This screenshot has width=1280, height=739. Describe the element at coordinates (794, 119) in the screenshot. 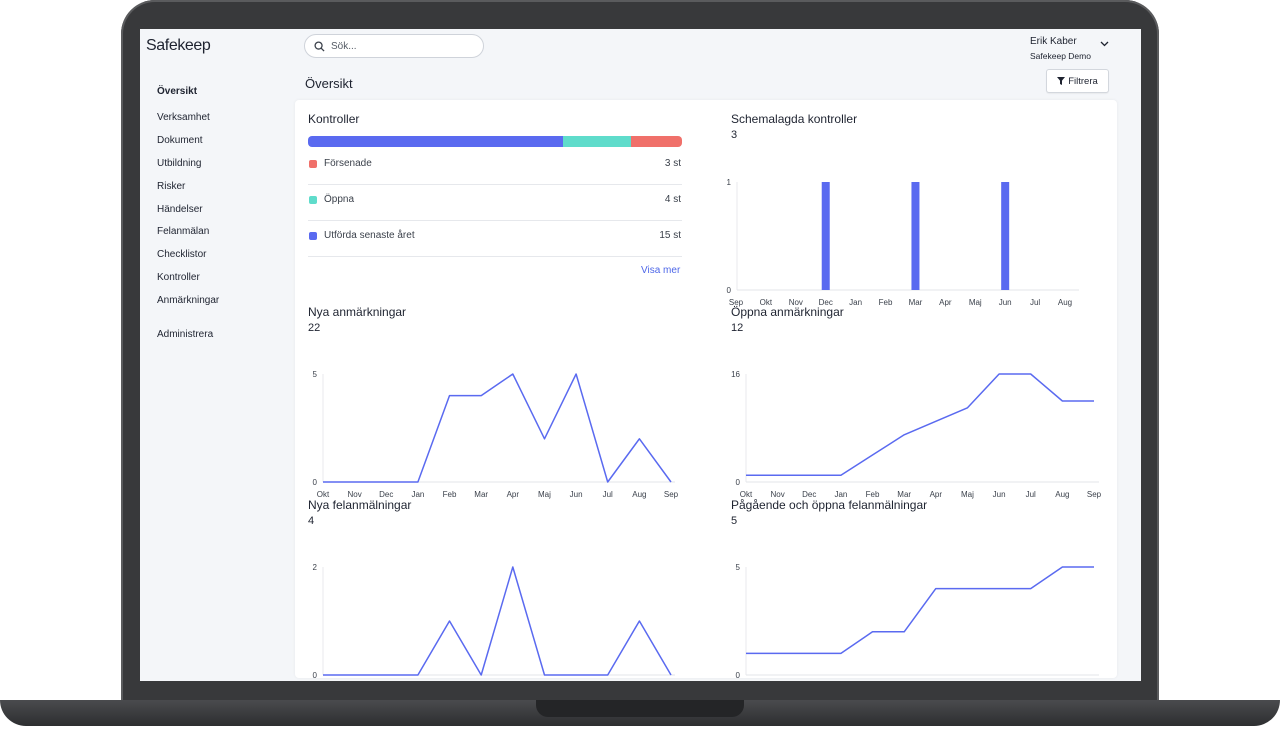

I see `schemalagda-title: Schemalagda kontroller` at that location.